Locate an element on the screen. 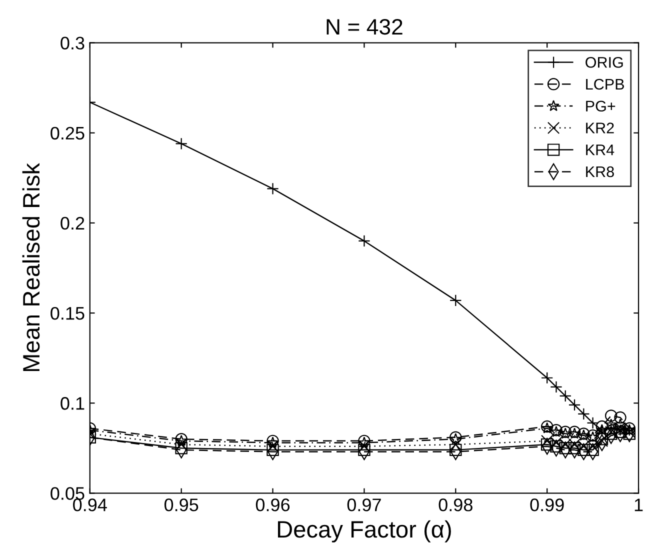  x-tick-label: 0.96 is located at coordinates (273, 505).